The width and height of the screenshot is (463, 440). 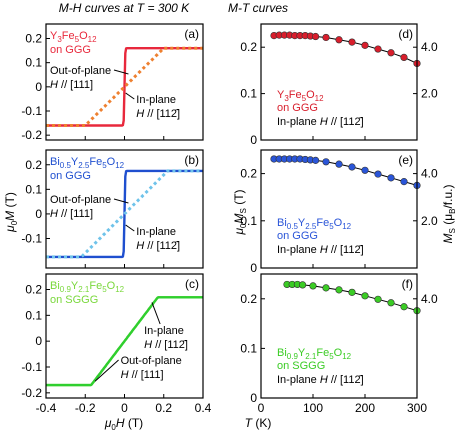 What do you see at coordinates (429, 299) in the screenshot?
I see `panel-f-right-tick-label: 4.0` at bounding box center [429, 299].